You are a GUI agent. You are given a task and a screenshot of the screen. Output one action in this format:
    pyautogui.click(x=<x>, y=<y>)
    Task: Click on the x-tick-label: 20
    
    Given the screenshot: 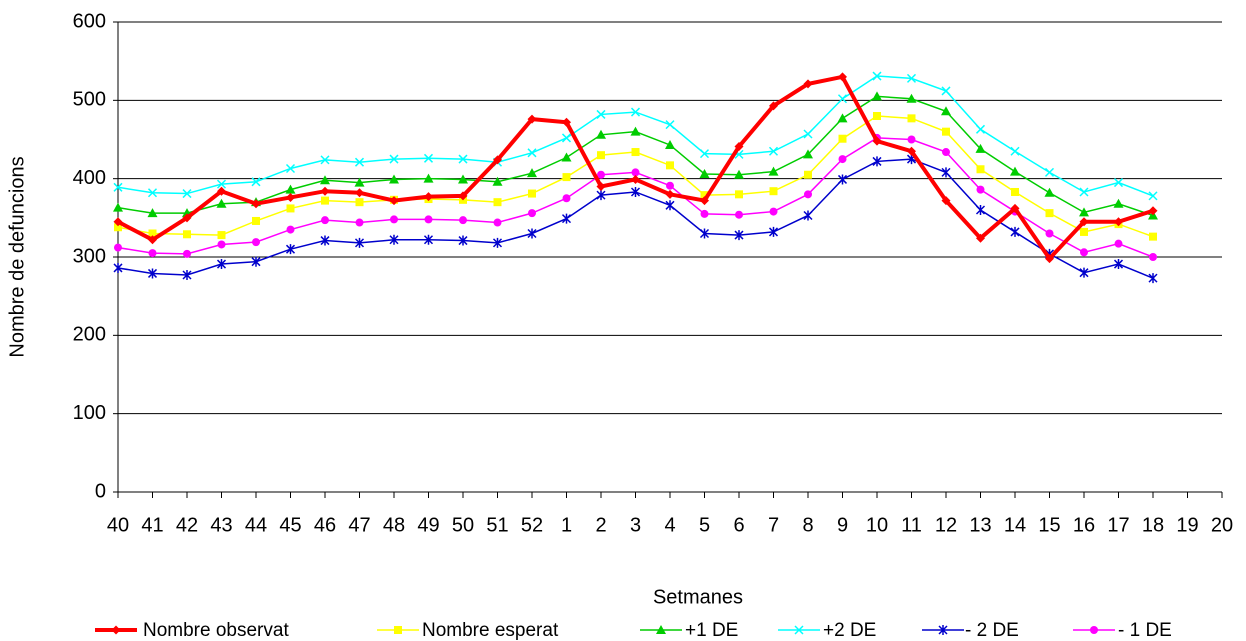 What is the action you would take?
    pyautogui.click(x=1222, y=525)
    